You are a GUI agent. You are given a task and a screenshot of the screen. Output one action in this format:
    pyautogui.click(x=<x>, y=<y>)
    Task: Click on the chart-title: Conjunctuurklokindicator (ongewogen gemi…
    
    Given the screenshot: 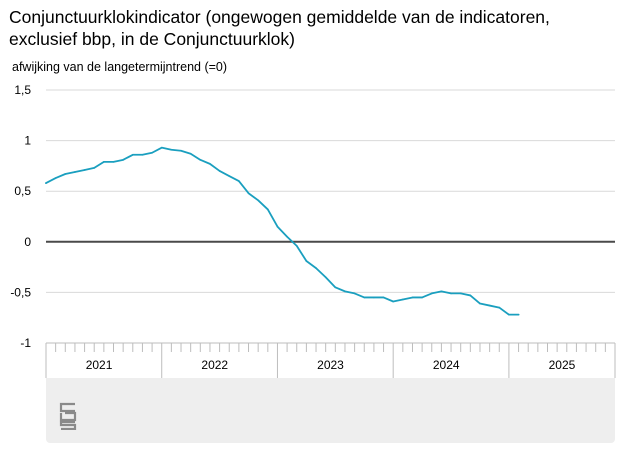 What is the action you would take?
    pyautogui.click(x=279, y=28)
    